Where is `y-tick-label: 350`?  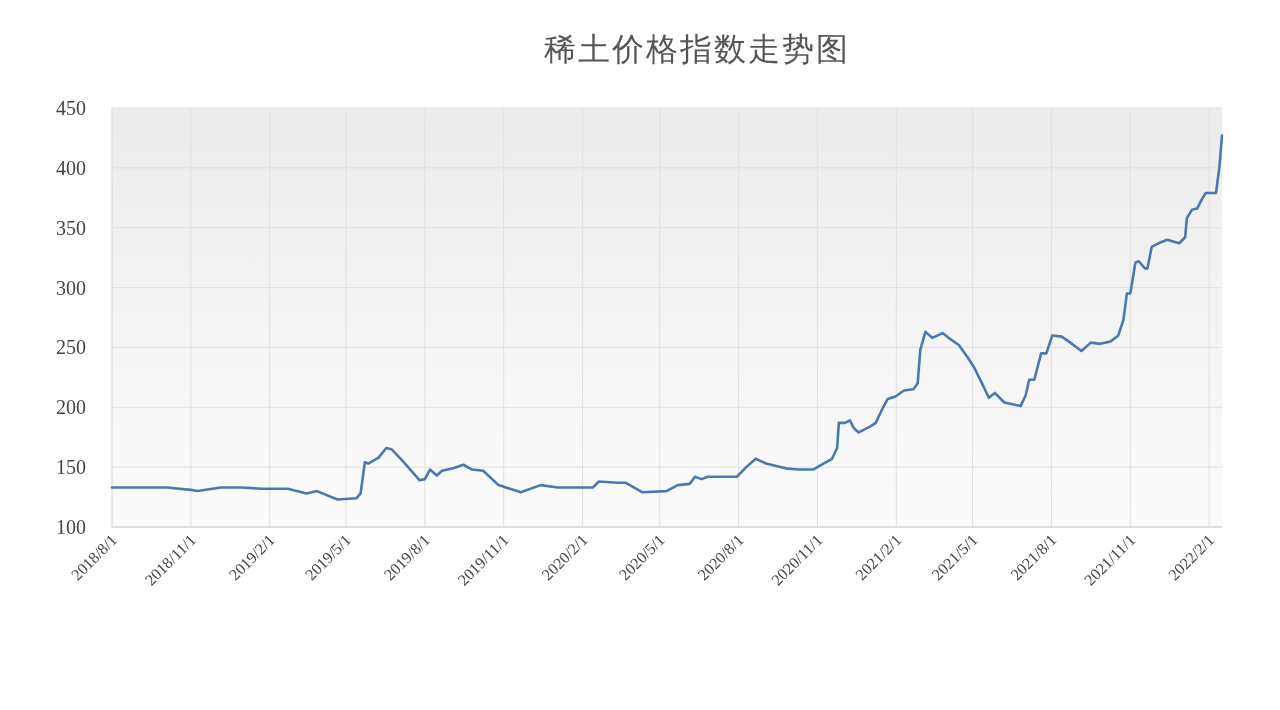
y-tick-label: 350 is located at coordinates (71, 227).